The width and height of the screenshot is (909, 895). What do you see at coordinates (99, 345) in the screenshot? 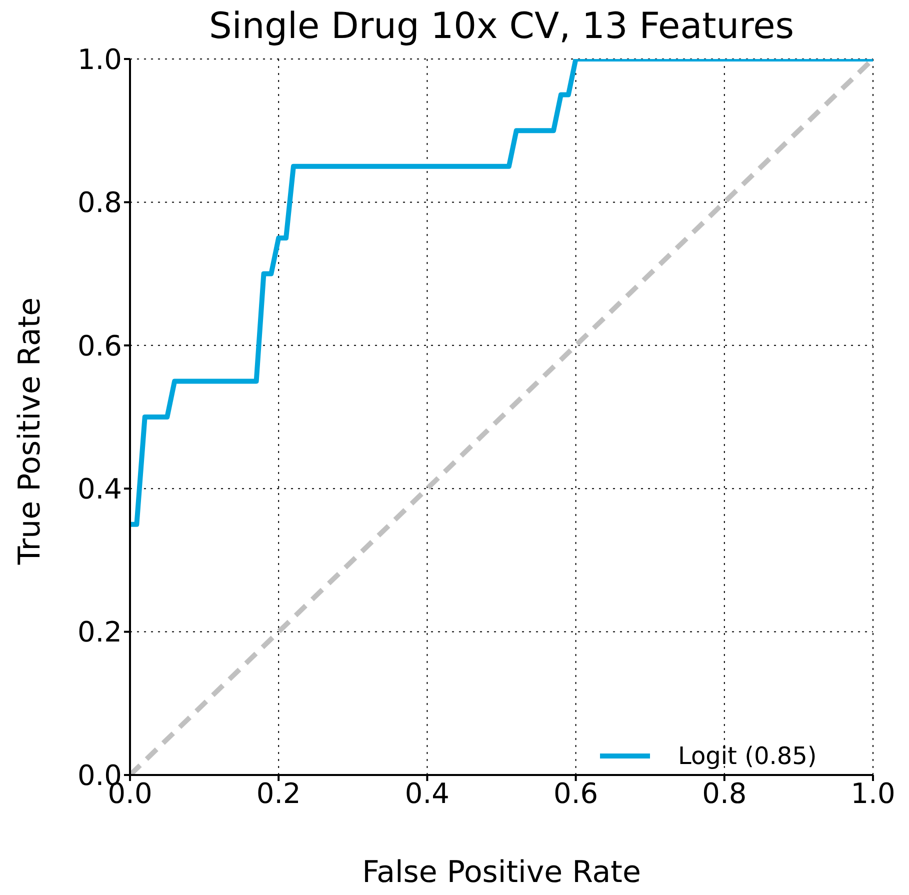
I see `y-tick-label: 0.6` at bounding box center [99, 345].